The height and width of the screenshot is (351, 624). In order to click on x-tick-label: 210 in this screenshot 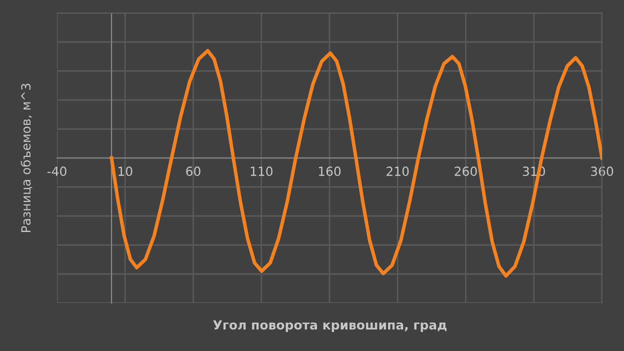, I will do `click(397, 171)`.